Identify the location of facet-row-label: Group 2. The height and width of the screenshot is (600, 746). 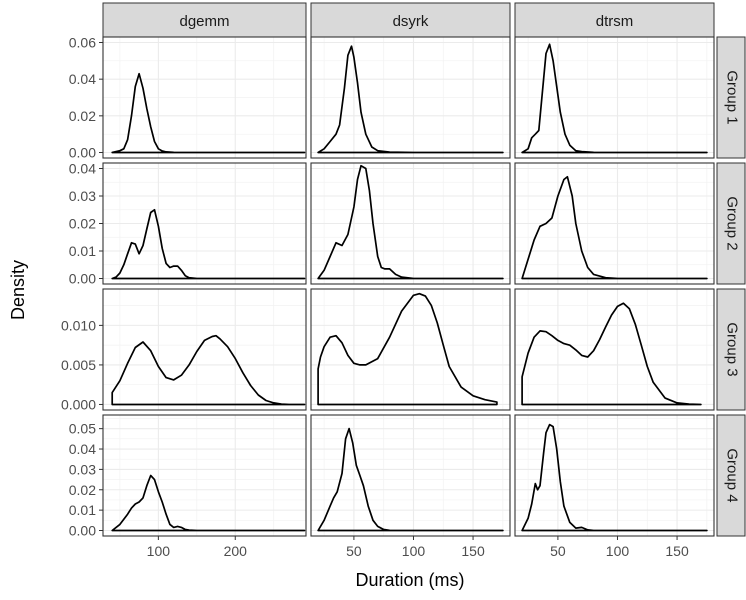
(732, 223).